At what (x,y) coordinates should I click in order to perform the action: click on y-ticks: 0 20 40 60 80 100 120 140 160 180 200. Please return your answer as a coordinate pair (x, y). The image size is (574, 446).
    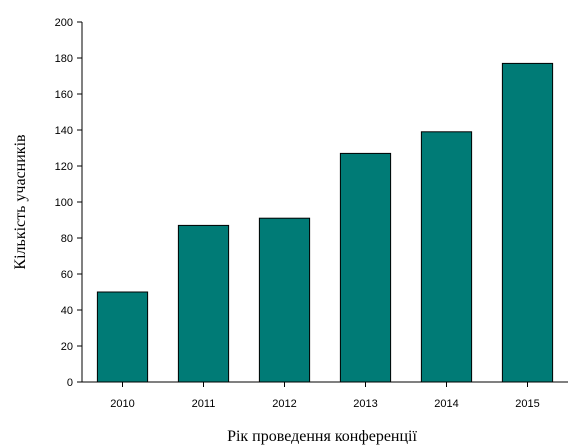
    Looking at the image, I should click on (68, 203).